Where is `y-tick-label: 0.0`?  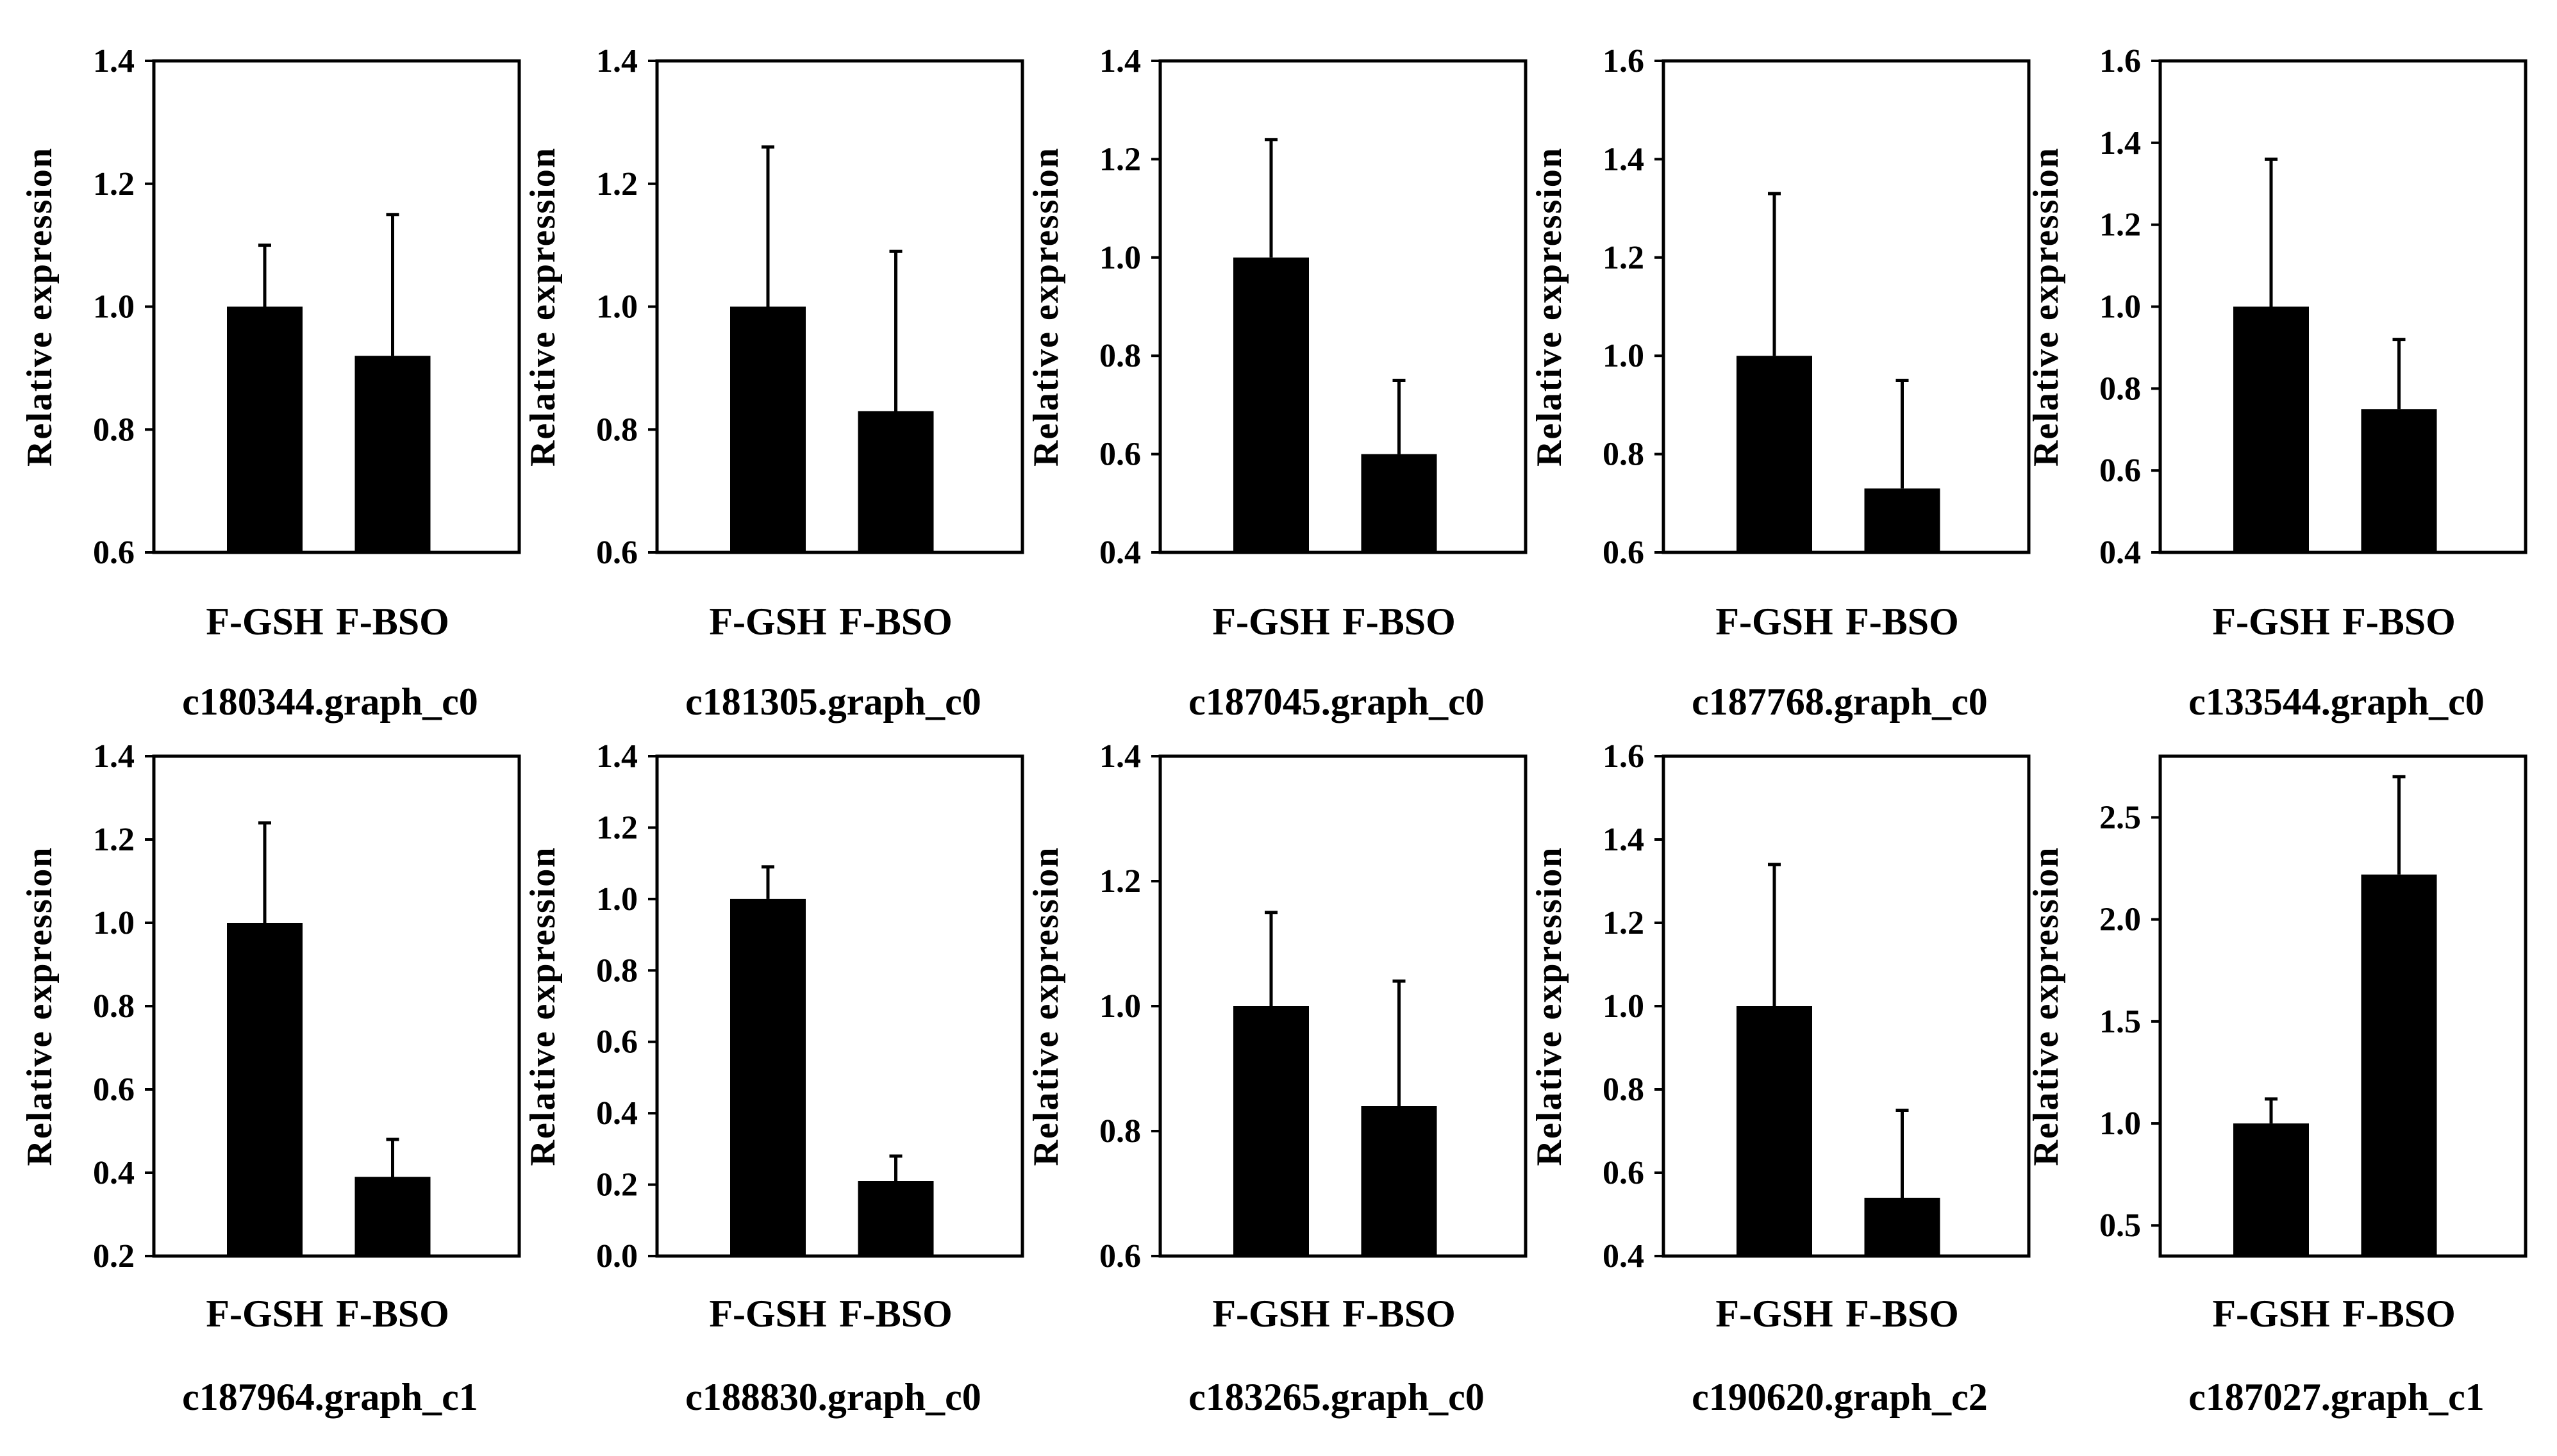
y-tick-label: 0.0 is located at coordinates (617, 1256).